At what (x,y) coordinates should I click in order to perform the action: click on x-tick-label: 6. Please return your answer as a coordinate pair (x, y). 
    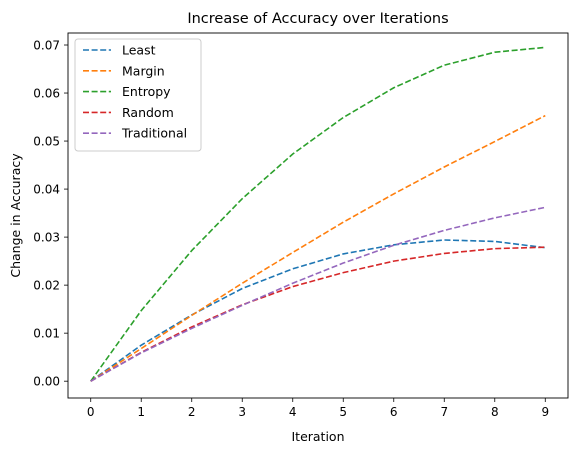
    Looking at the image, I should click on (394, 412).